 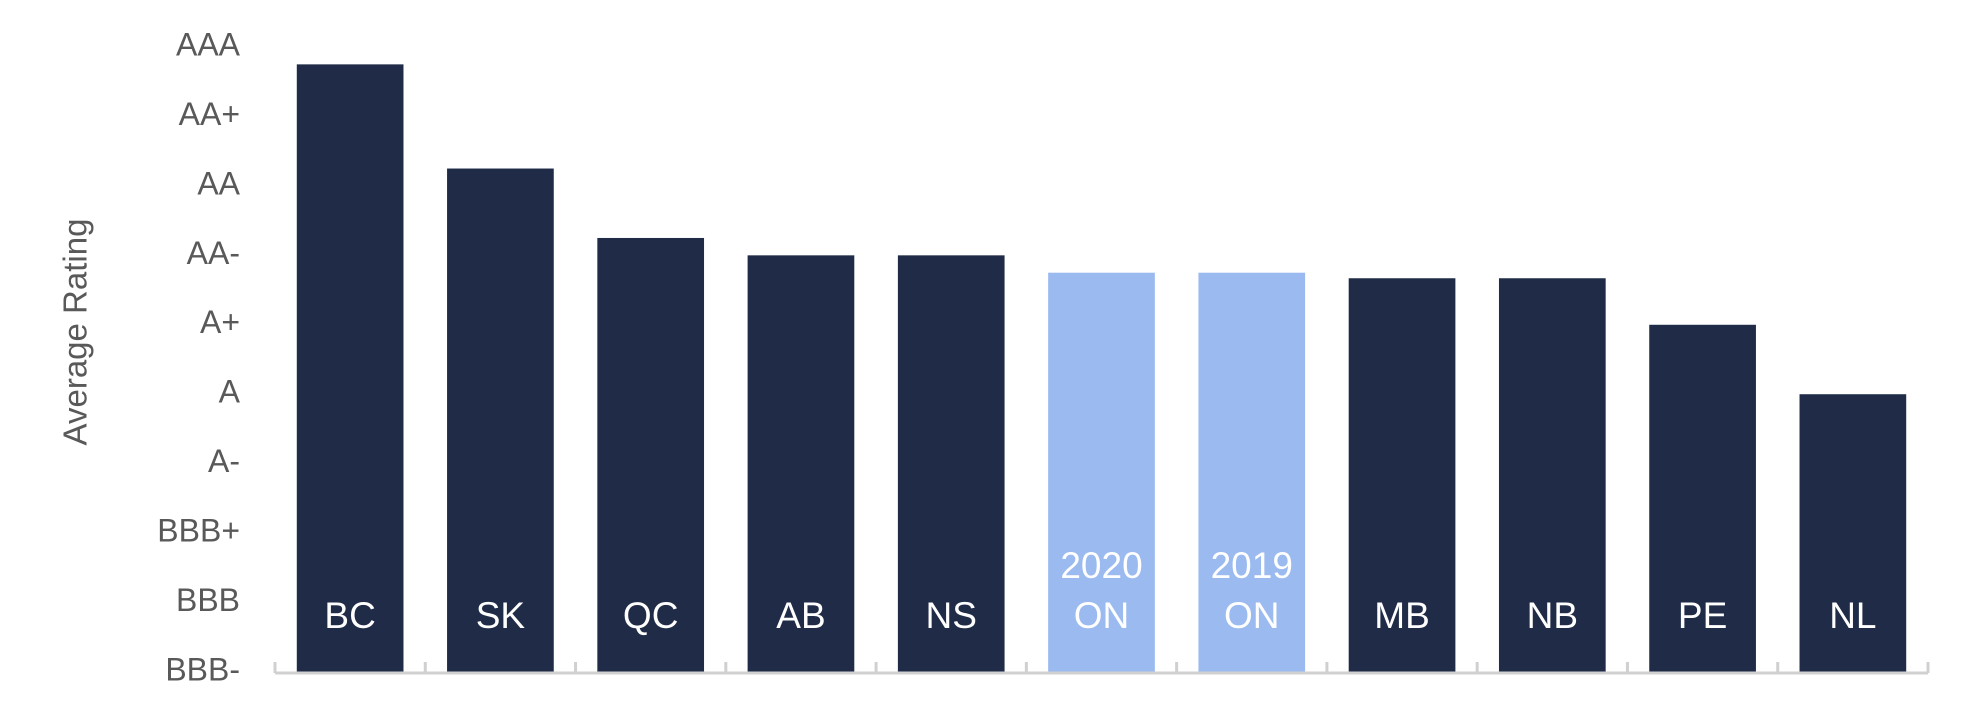 I want to click on category-label: BC, so click(x=349, y=615).